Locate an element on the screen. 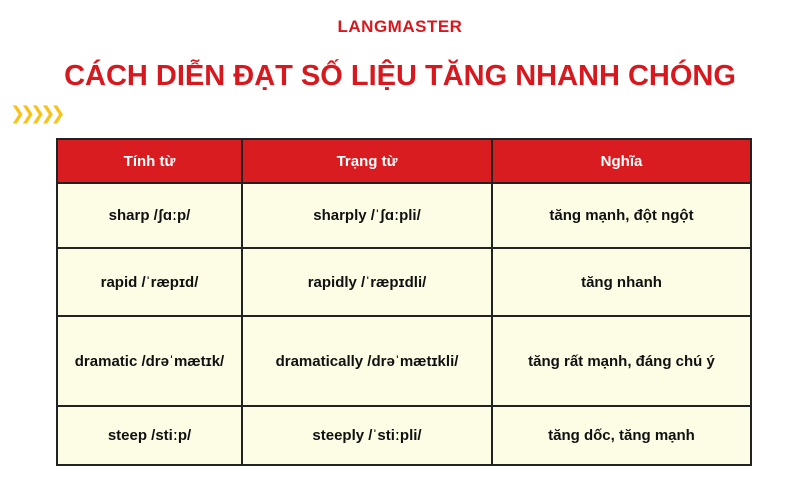  cell-adverb: sharply /ˈʃɑːpli/ is located at coordinates (367, 215).